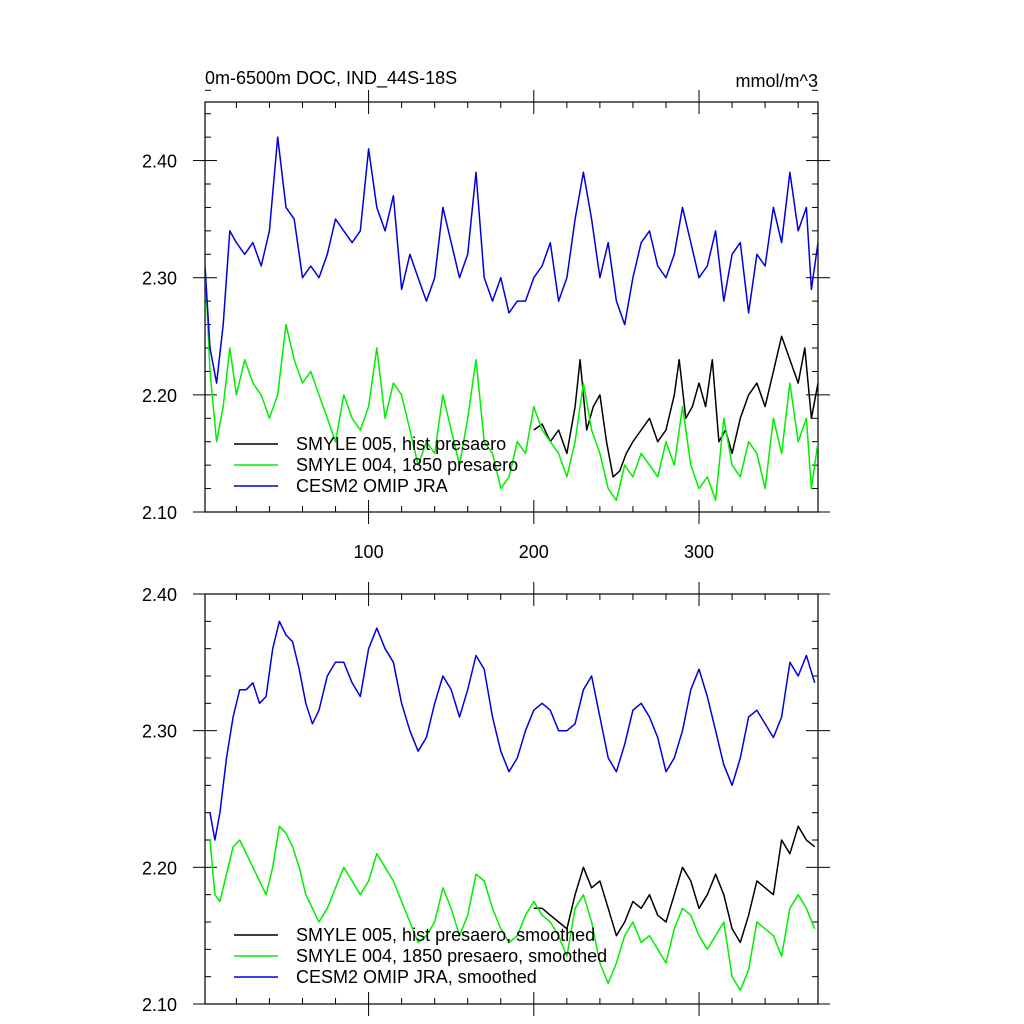  Describe the element at coordinates (777, 81) in the screenshot. I see `units-label: mmol/m^3` at that location.